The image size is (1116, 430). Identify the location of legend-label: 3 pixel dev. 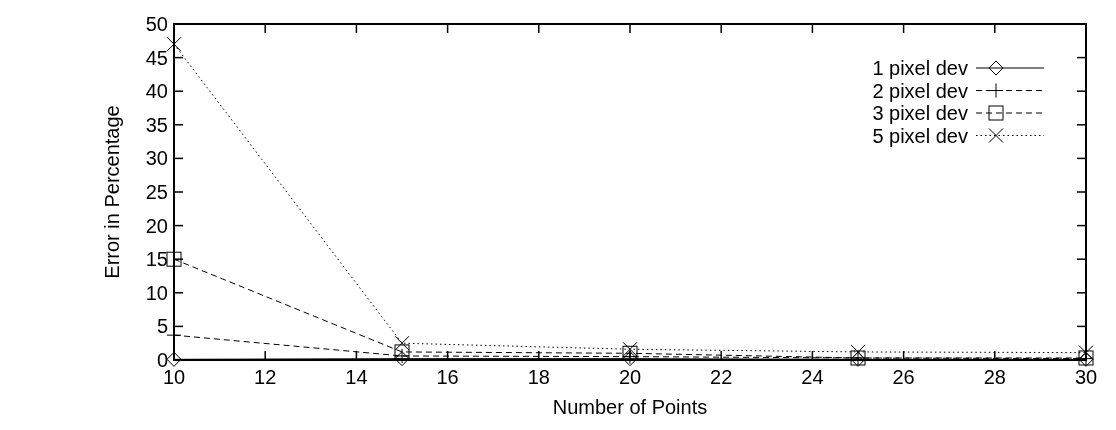
(920, 113).